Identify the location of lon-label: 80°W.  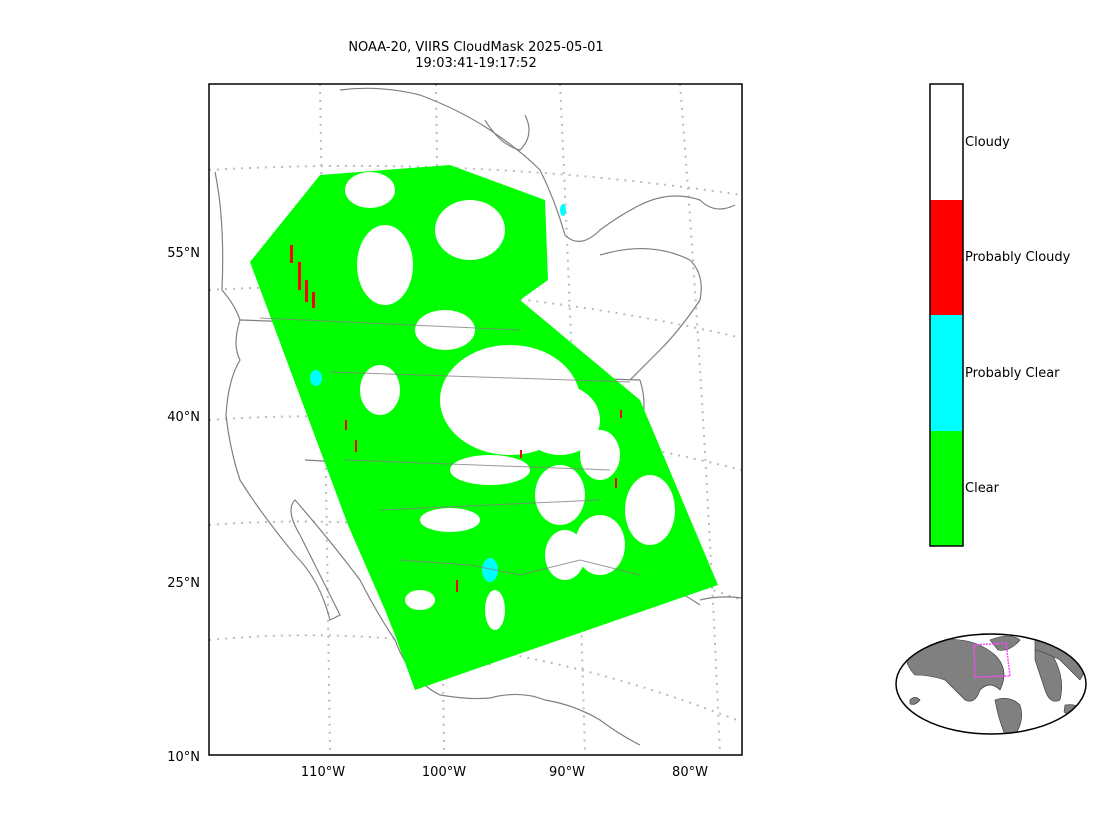
(690, 772).